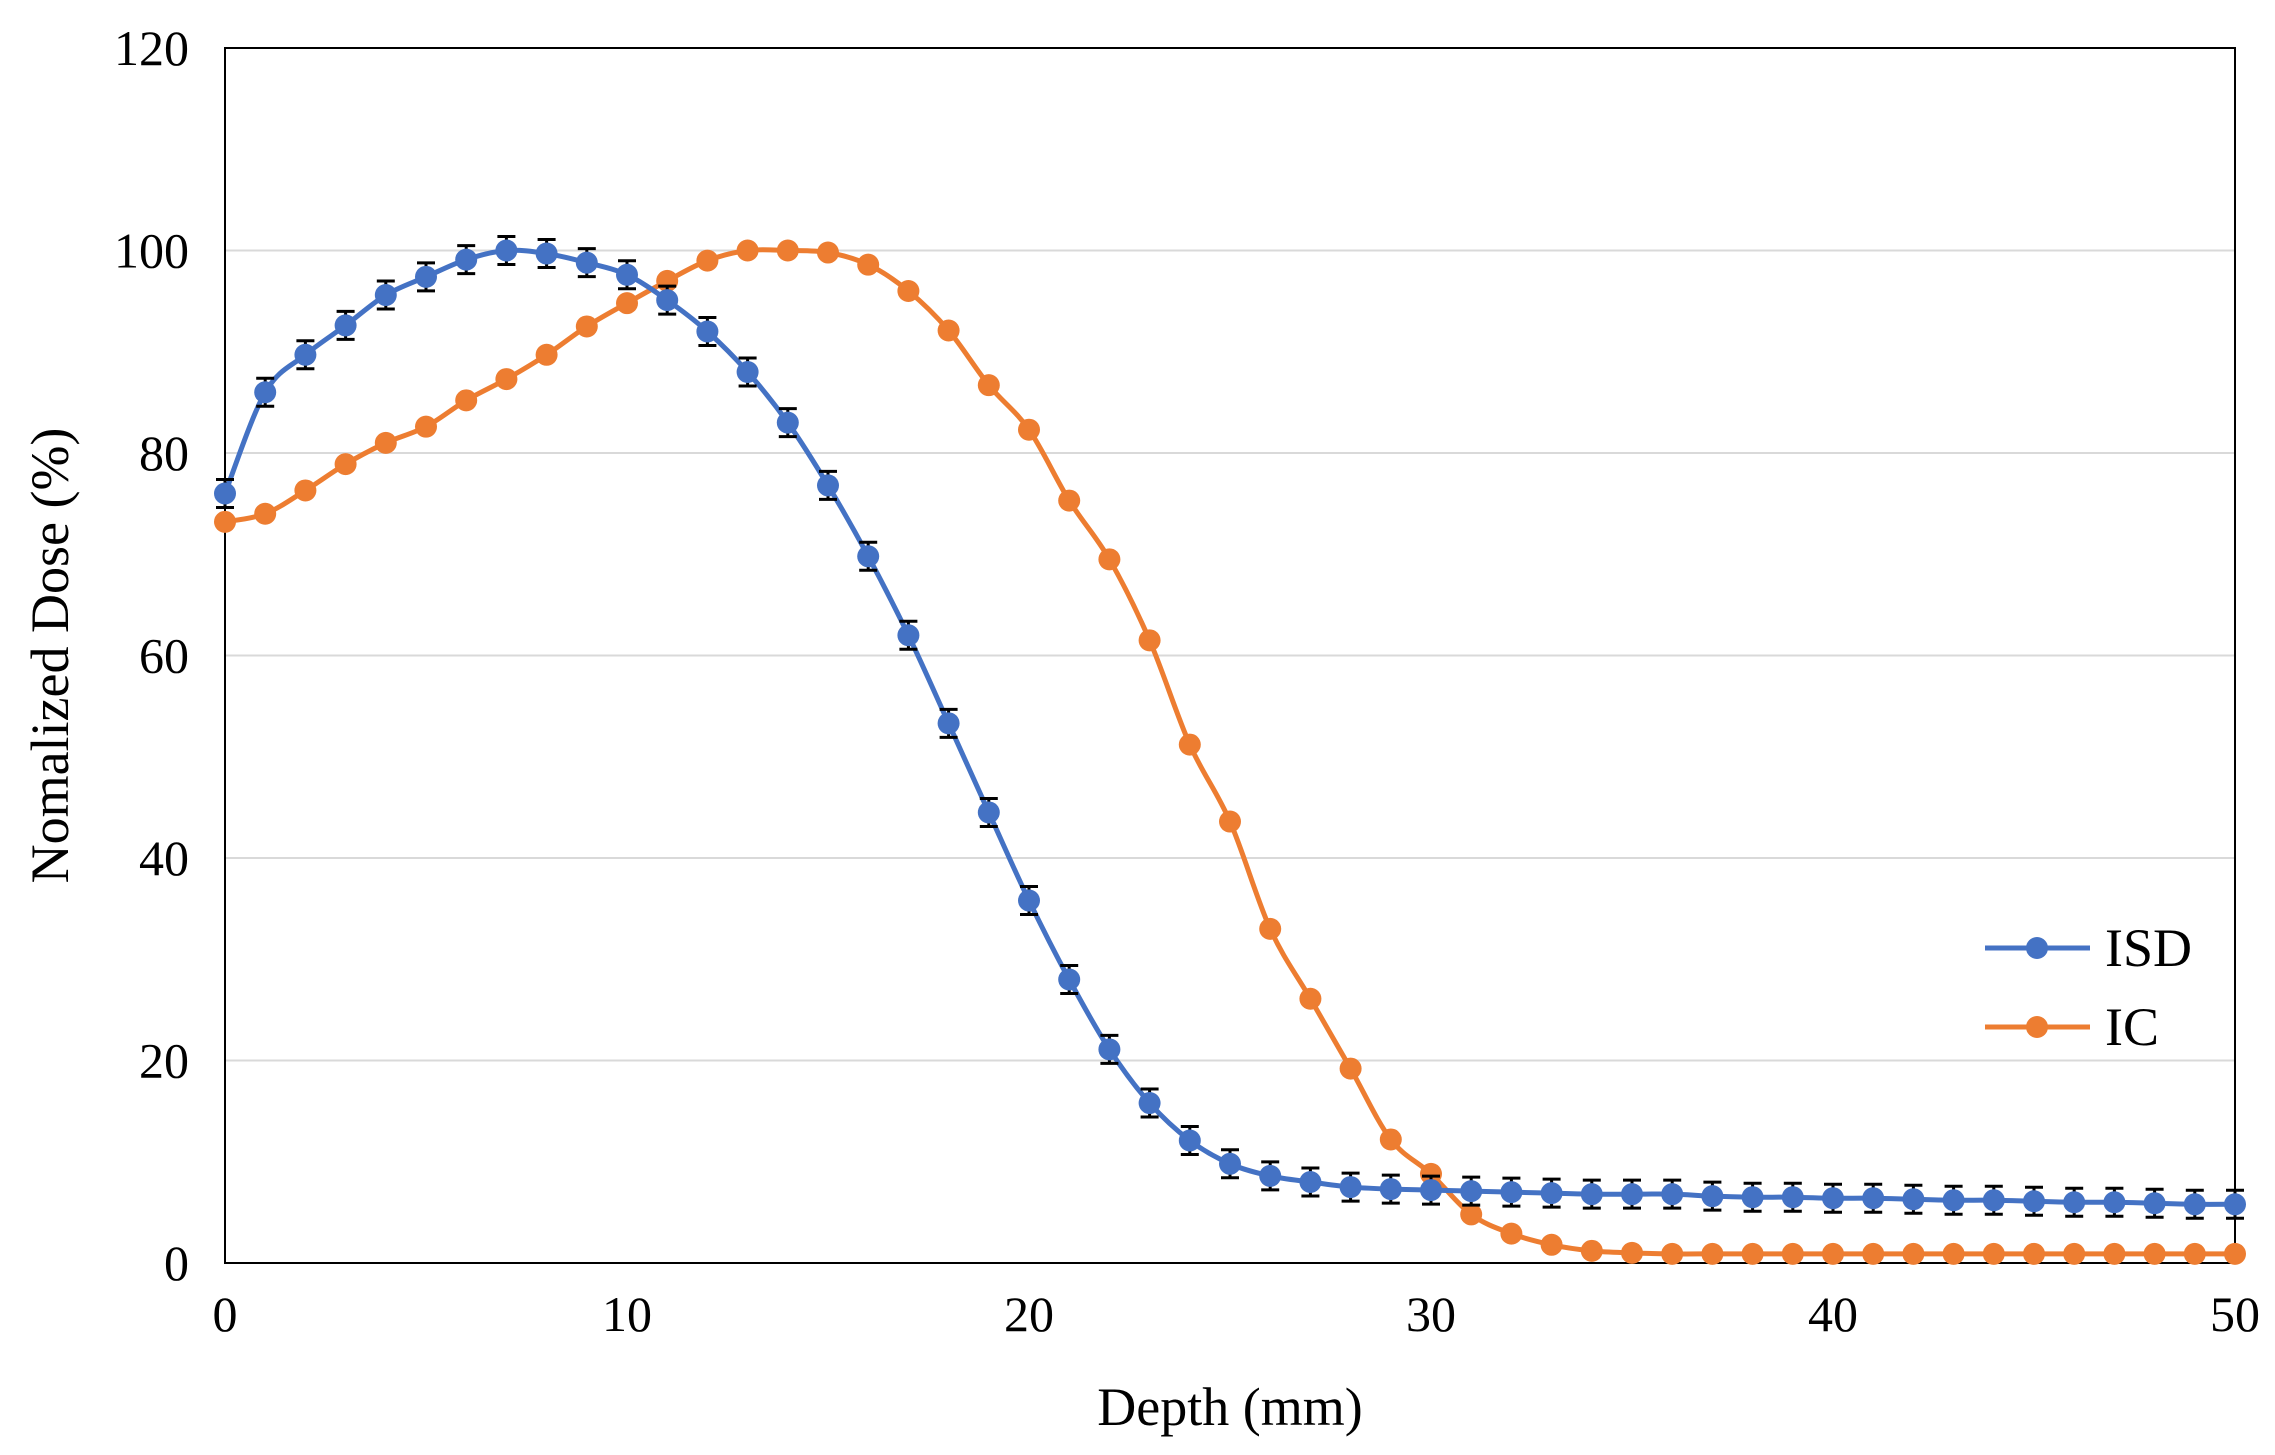 This screenshot has width=2275, height=1455. Describe the element at coordinates (2235, 1314) in the screenshot. I see `x-tick-label: 50` at that location.